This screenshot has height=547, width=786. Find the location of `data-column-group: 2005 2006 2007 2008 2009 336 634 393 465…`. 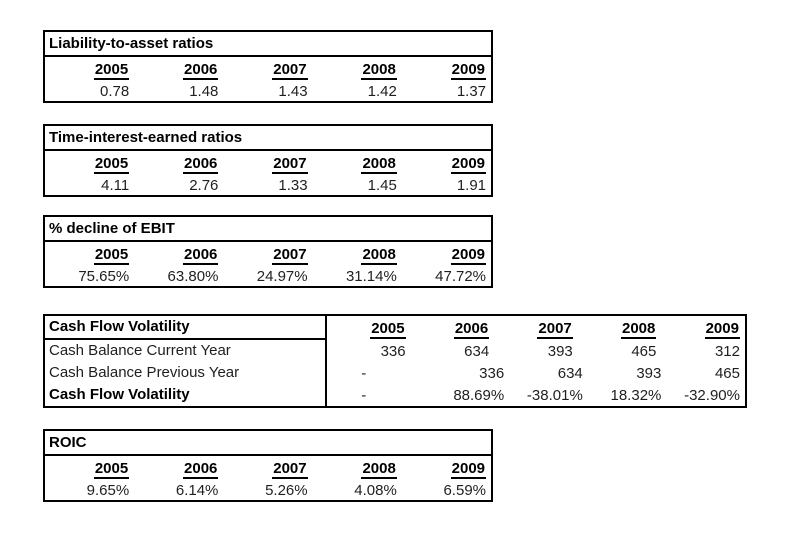

data-column-group: 2005 2006 2007 2008 2009 336 634 393 465… is located at coordinates (536, 361).